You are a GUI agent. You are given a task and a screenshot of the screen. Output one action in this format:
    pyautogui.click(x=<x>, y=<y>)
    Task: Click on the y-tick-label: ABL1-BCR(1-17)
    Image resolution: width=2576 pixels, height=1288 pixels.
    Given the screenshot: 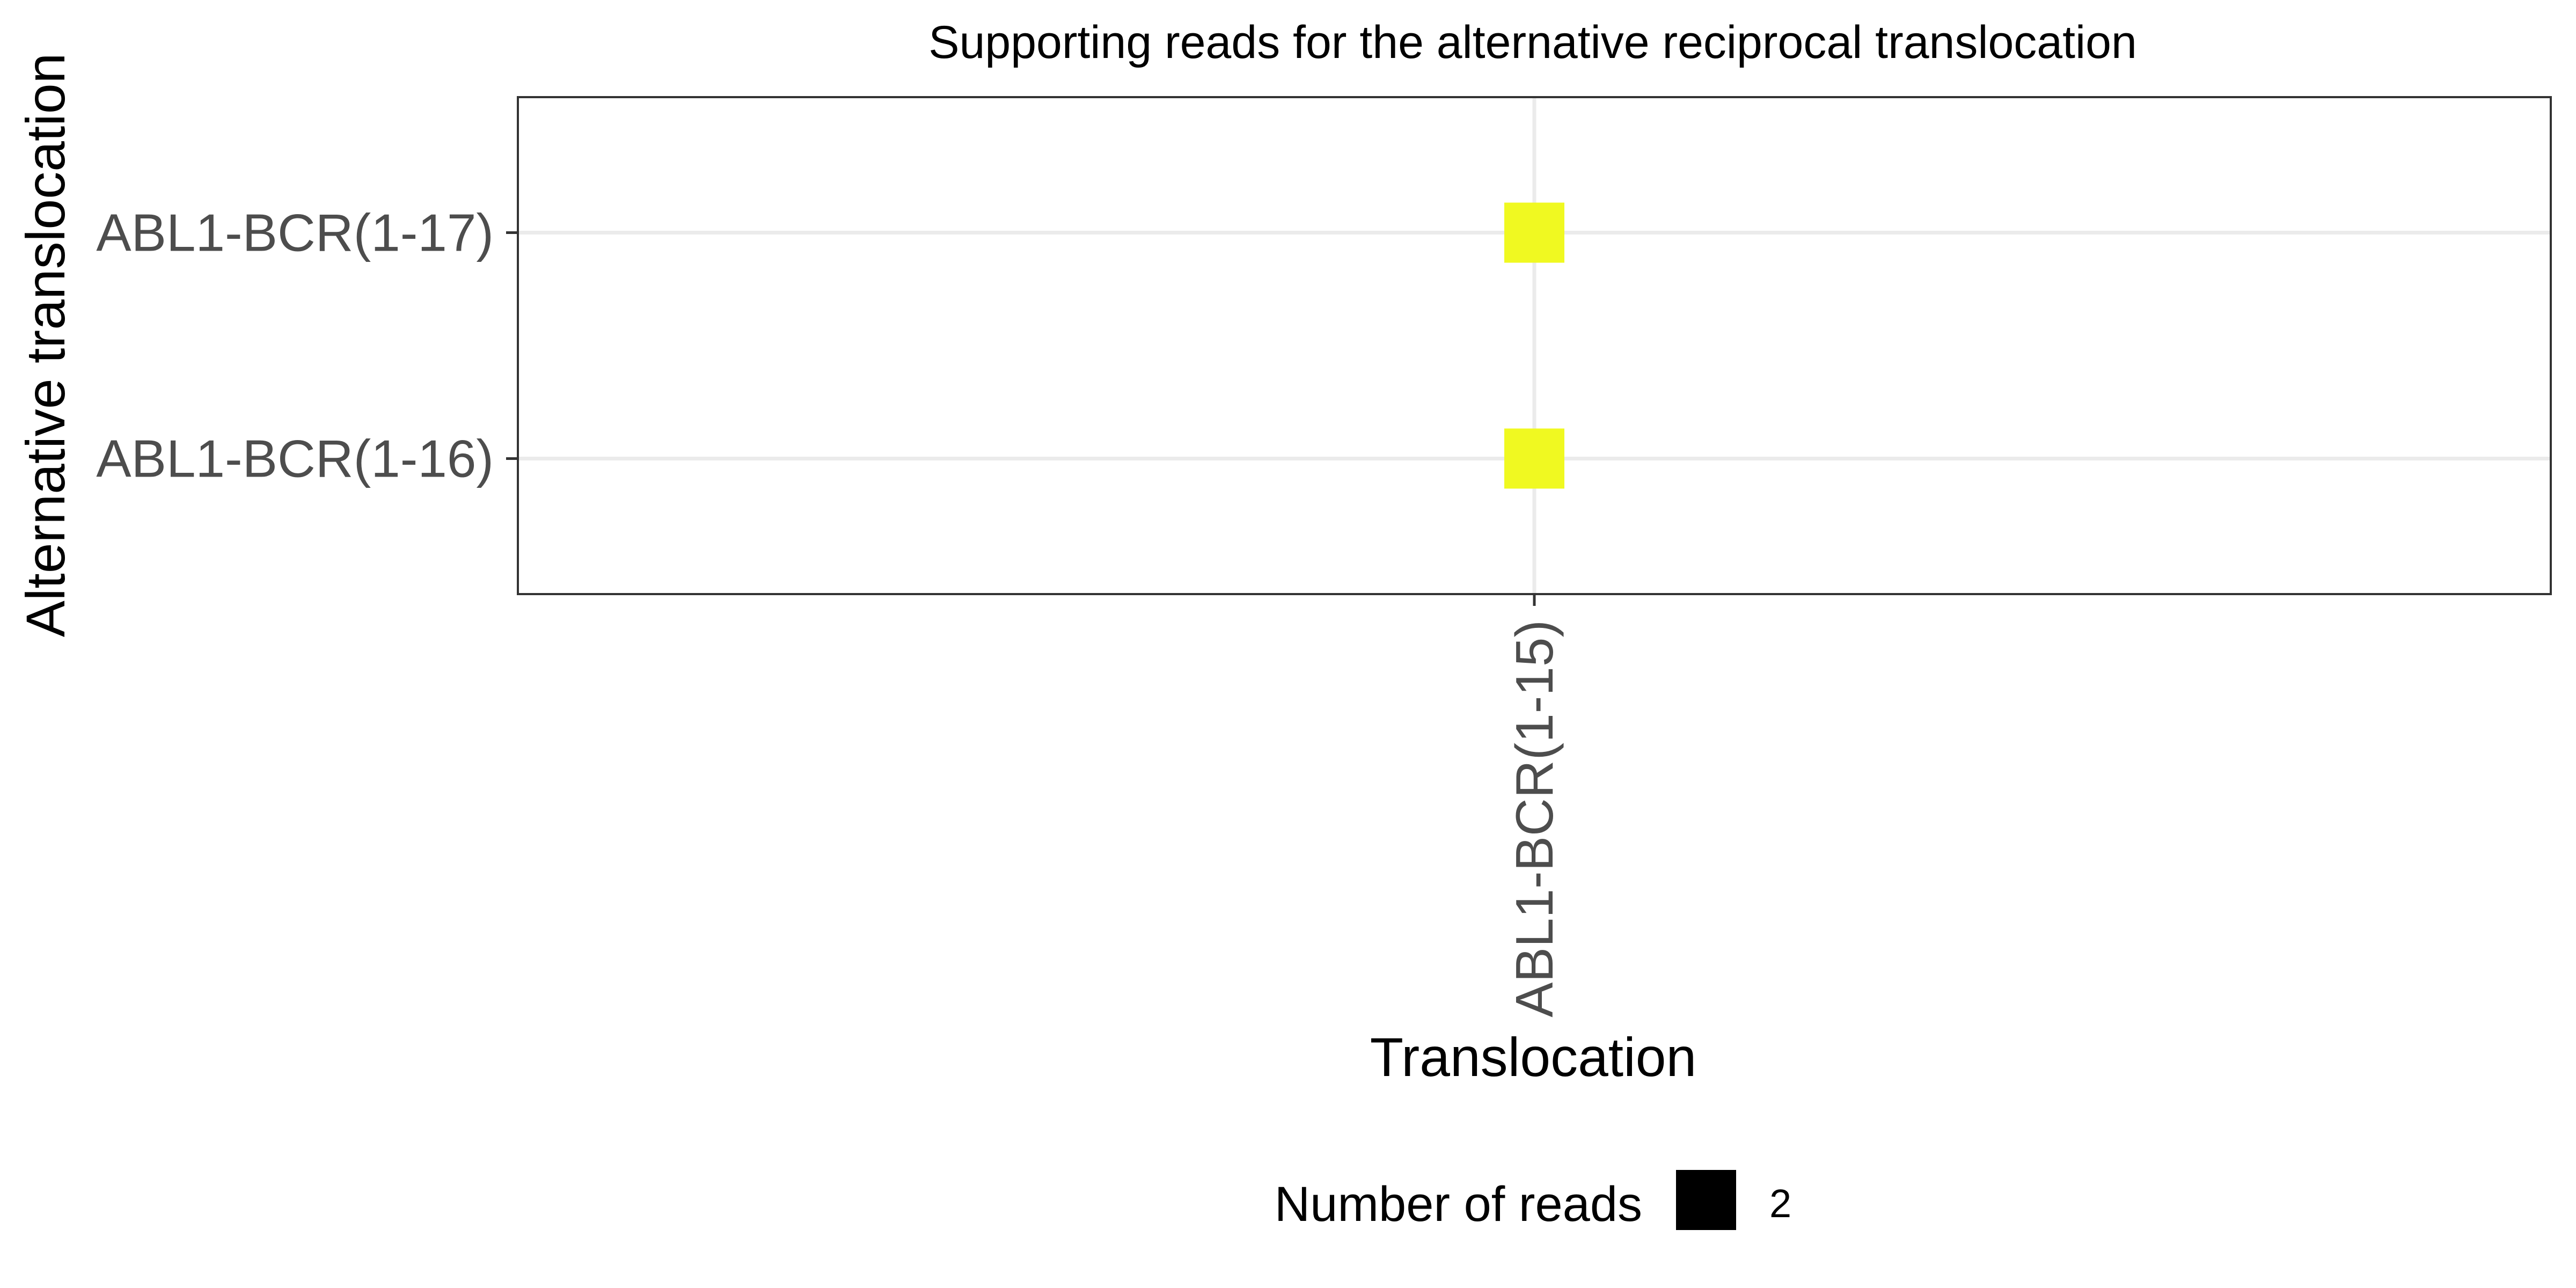 What is the action you would take?
    pyautogui.click(x=295, y=232)
    